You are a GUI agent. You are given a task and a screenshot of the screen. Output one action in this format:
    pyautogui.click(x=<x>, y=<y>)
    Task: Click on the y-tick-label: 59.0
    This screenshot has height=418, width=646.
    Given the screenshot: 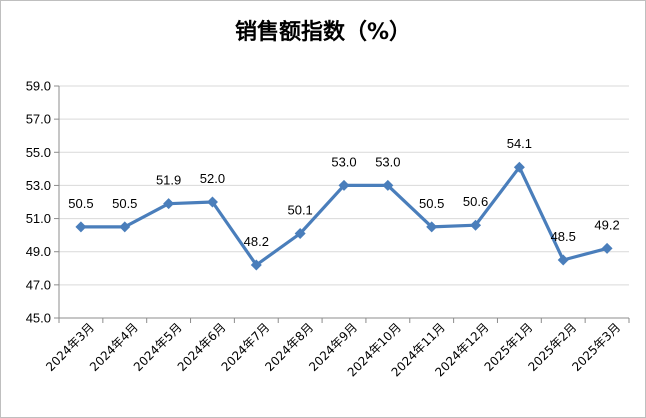 What is the action you would take?
    pyautogui.click(x=38, y=86)
    